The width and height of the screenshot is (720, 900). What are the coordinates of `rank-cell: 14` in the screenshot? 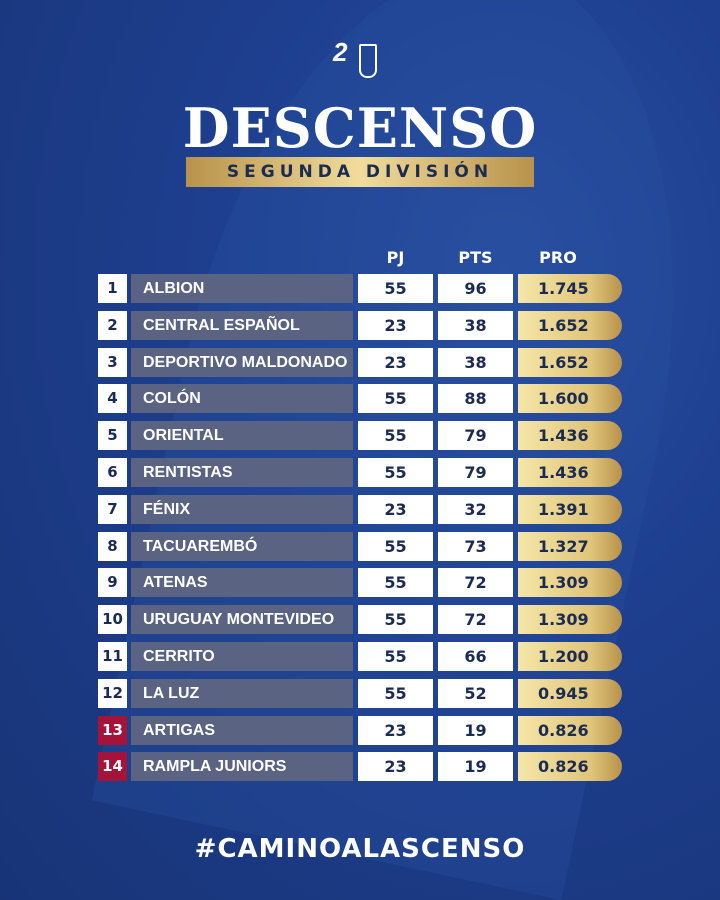 It's located at (112, 767).